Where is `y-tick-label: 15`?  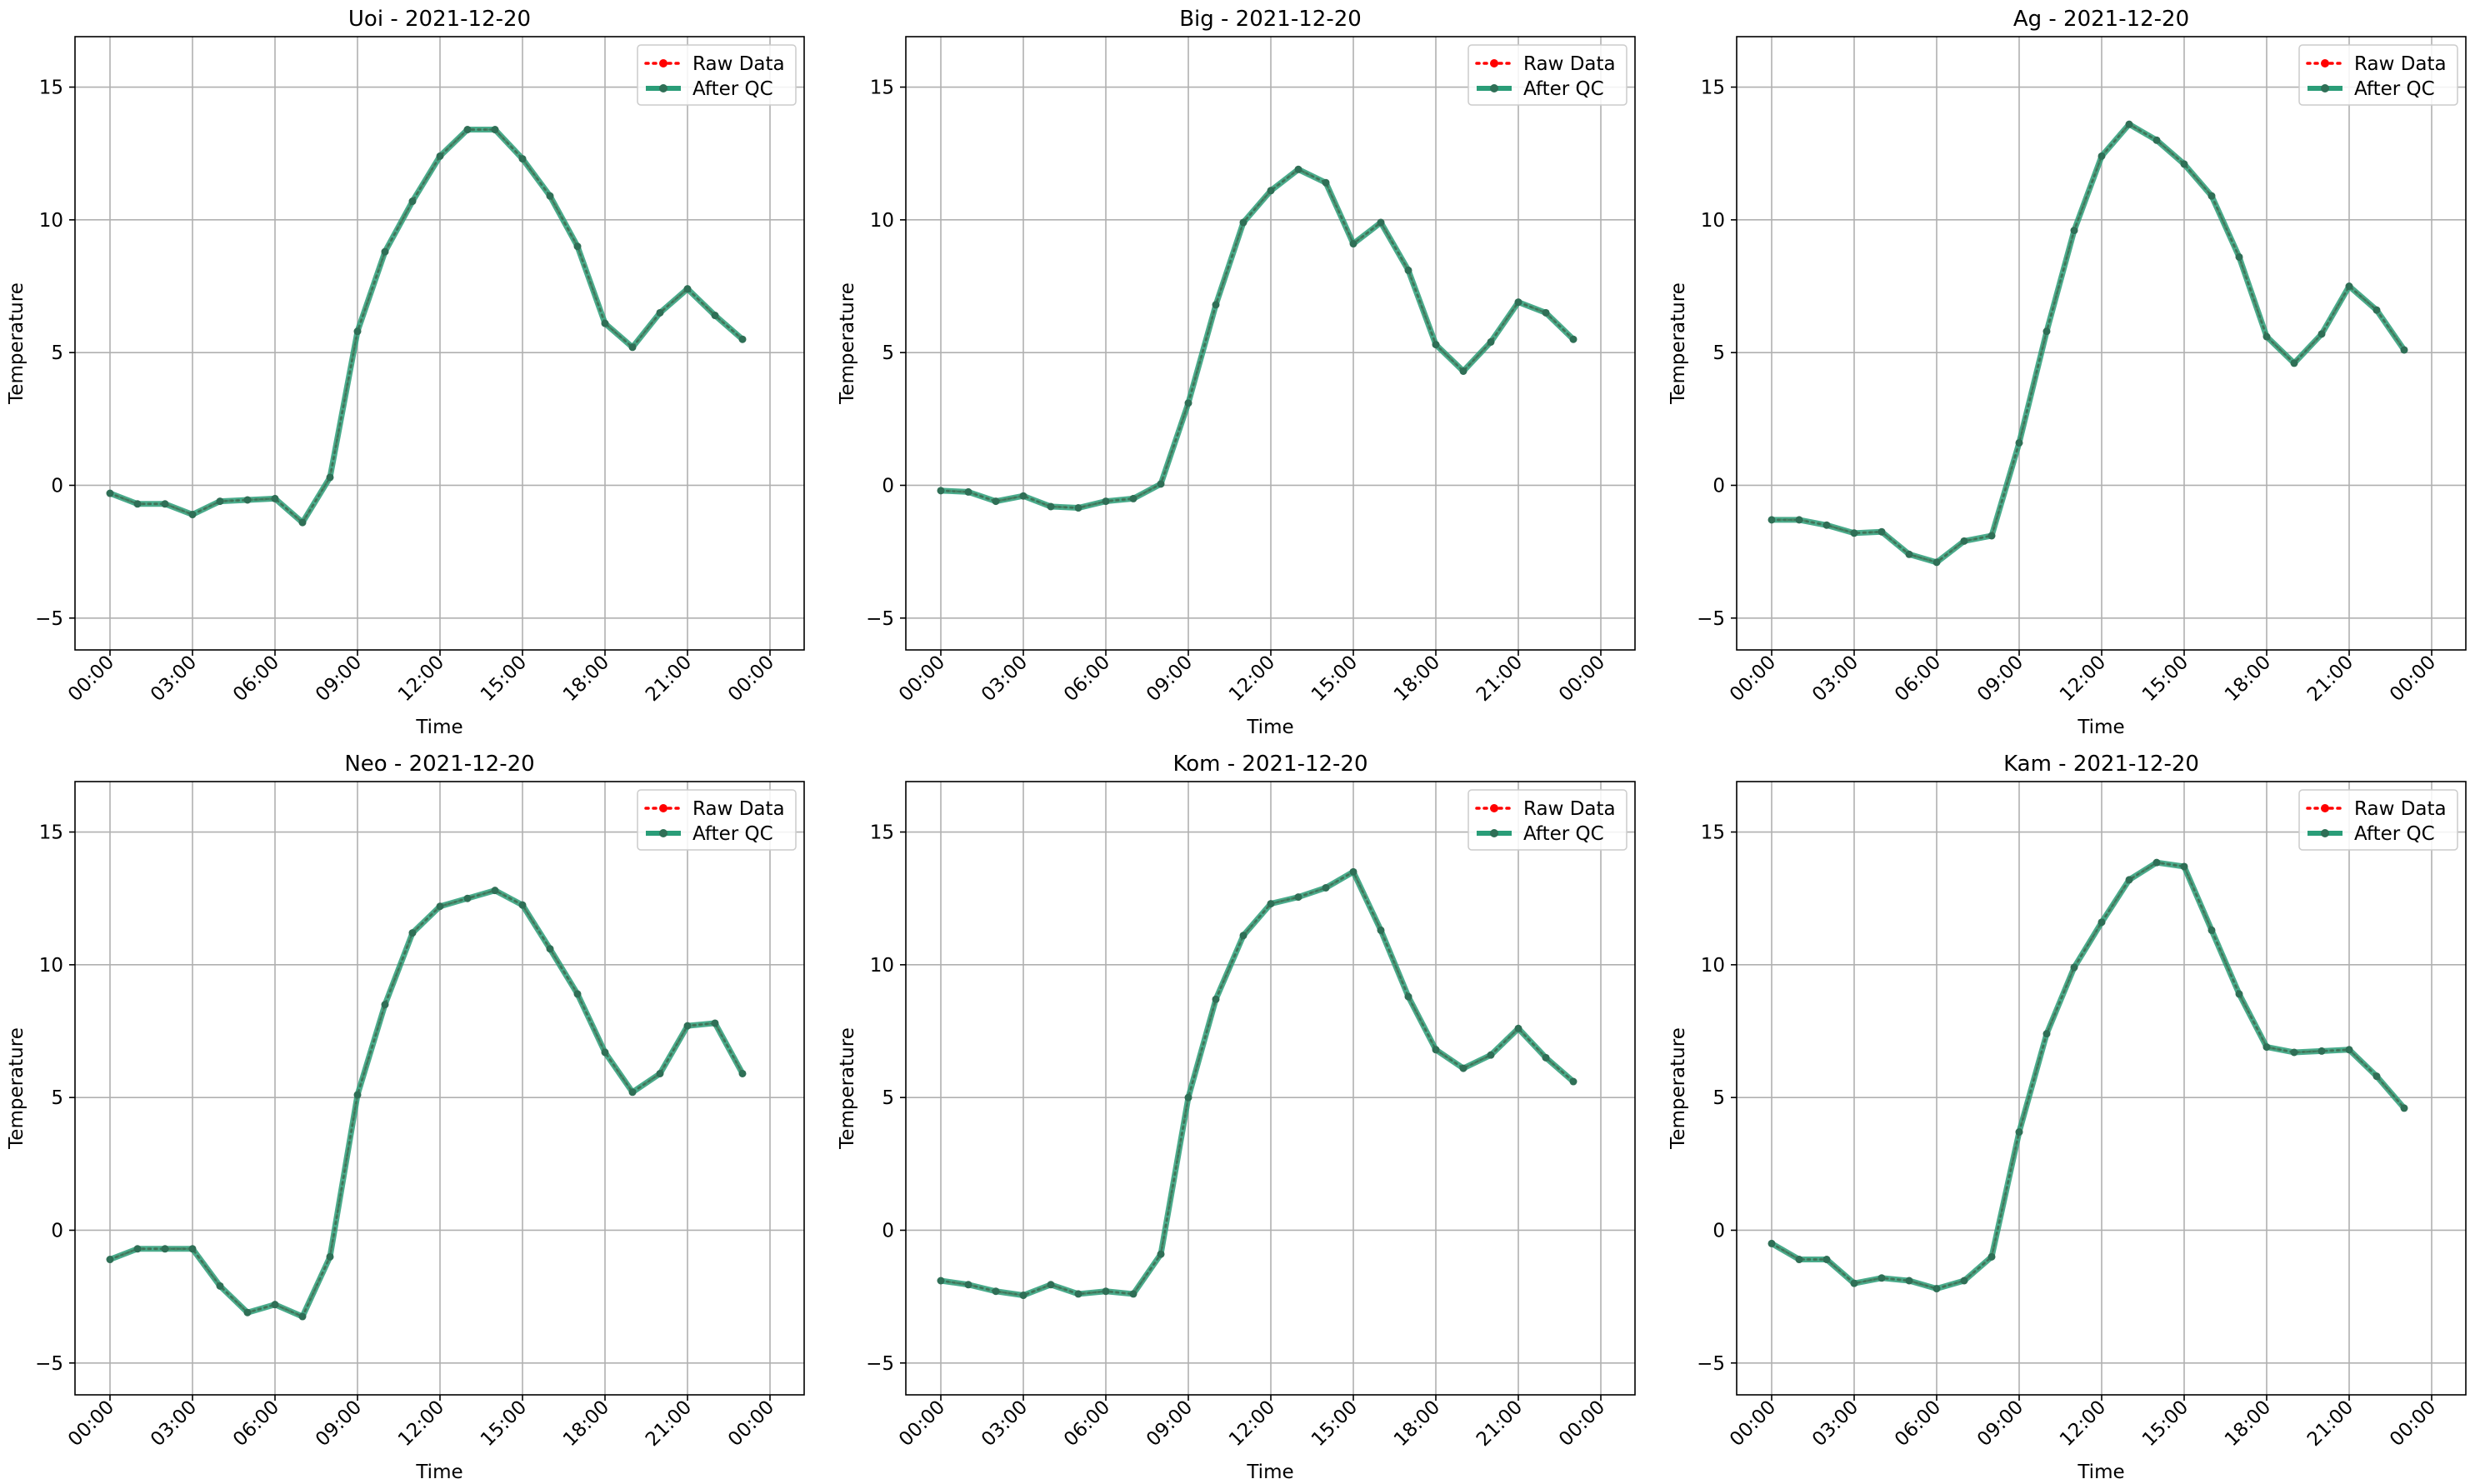
y-tick-label: 15 is located at coordinates (882, 88).